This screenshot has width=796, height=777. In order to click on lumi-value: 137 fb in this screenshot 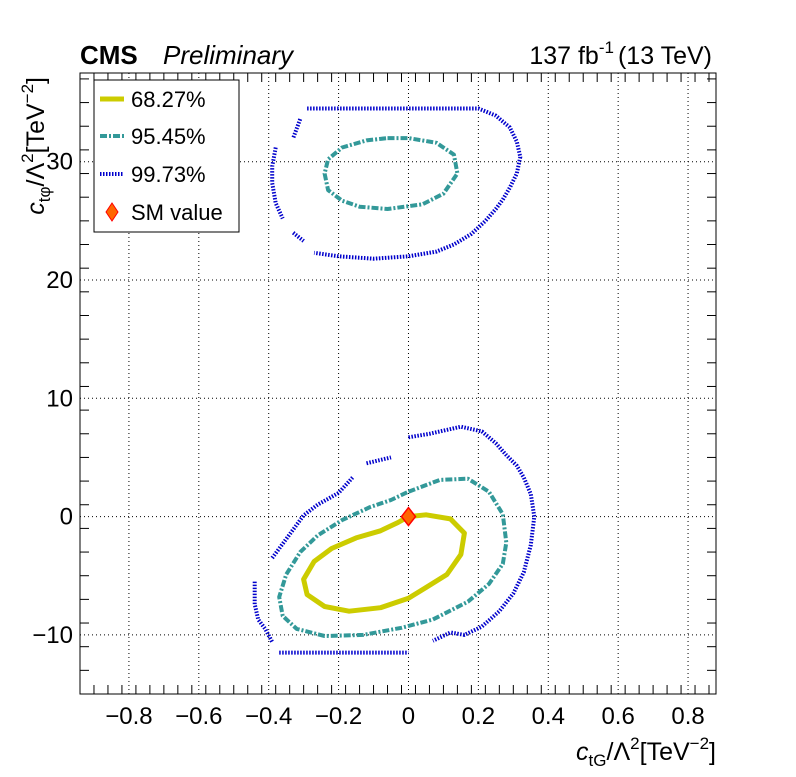, I will do `click(564, 56)`.